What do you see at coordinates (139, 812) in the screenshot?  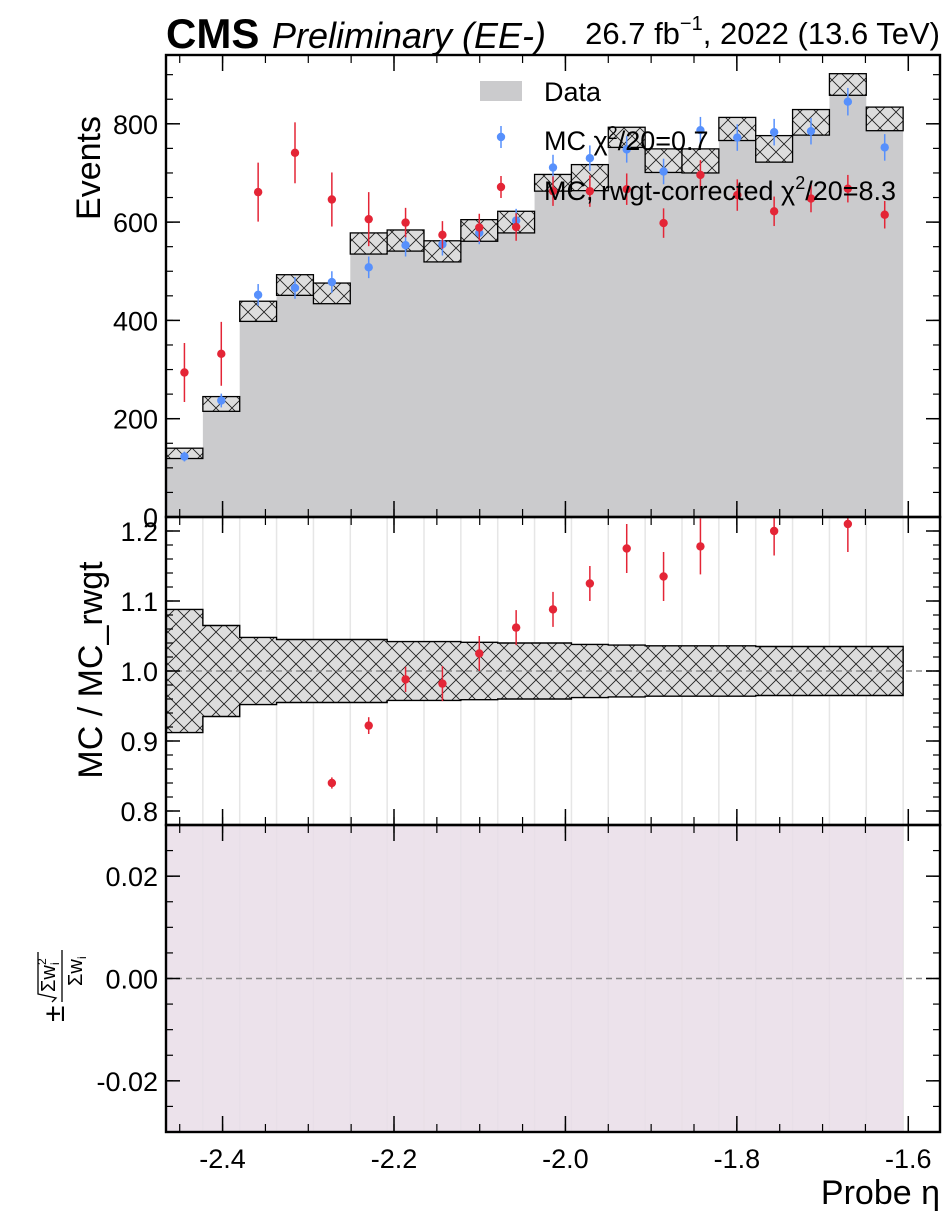 I see `ratio-y-tick-label: 0.8` at bounding box center [139, 812].